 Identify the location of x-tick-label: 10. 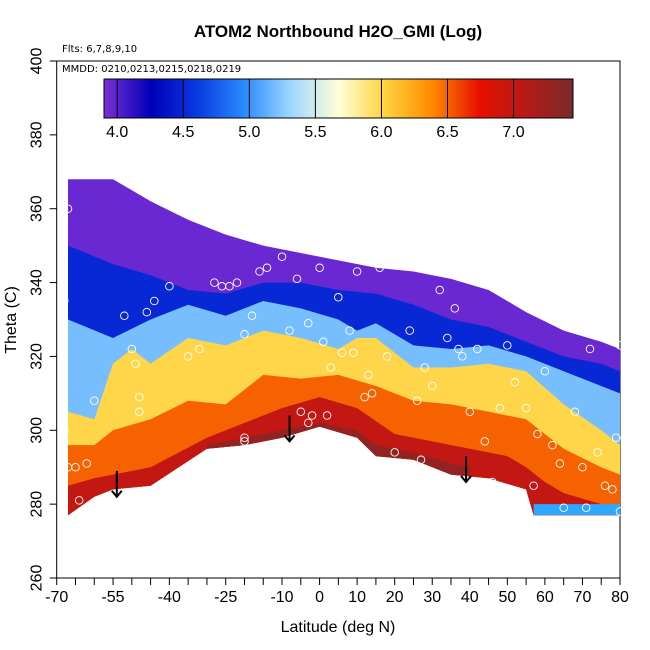
(357, 597).